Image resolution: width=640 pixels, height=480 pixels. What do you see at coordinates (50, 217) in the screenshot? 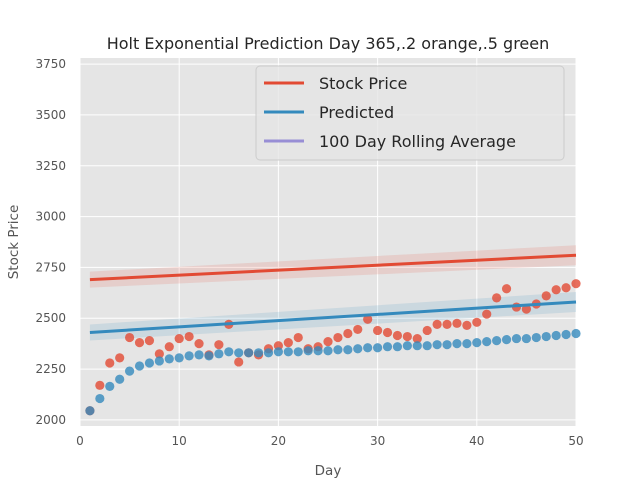
I see `y-tick-label: 3000` at bounding box center [50, 217].